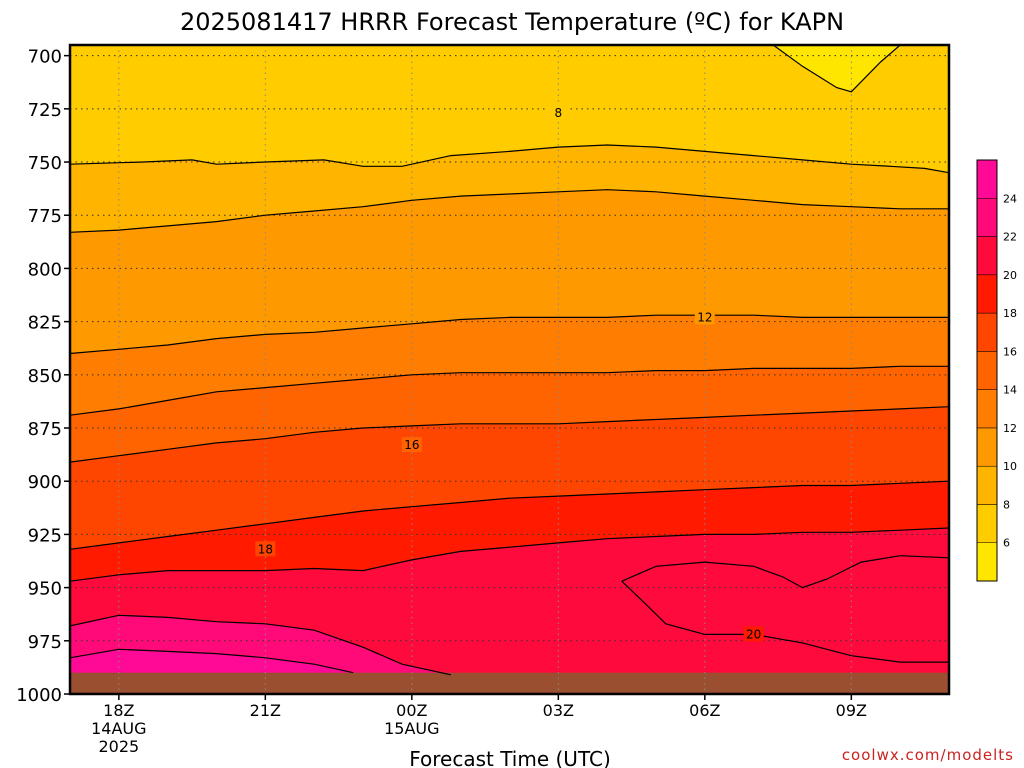 This screenshot has height=768, width=1024. Describe the element at coordinates (1006, 504) in the screenshot. I see `colorbar-label: 8` at that location.